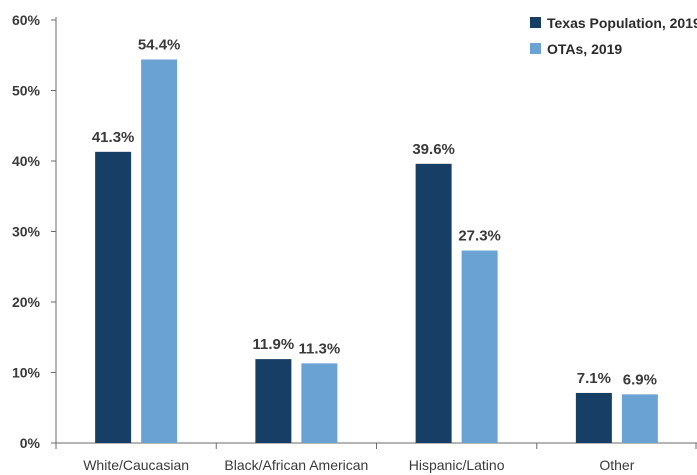 Image resolution: width=697 pixels, height=475 pixels. I want to click on y-tick-label: 0%, so click(30, 443).